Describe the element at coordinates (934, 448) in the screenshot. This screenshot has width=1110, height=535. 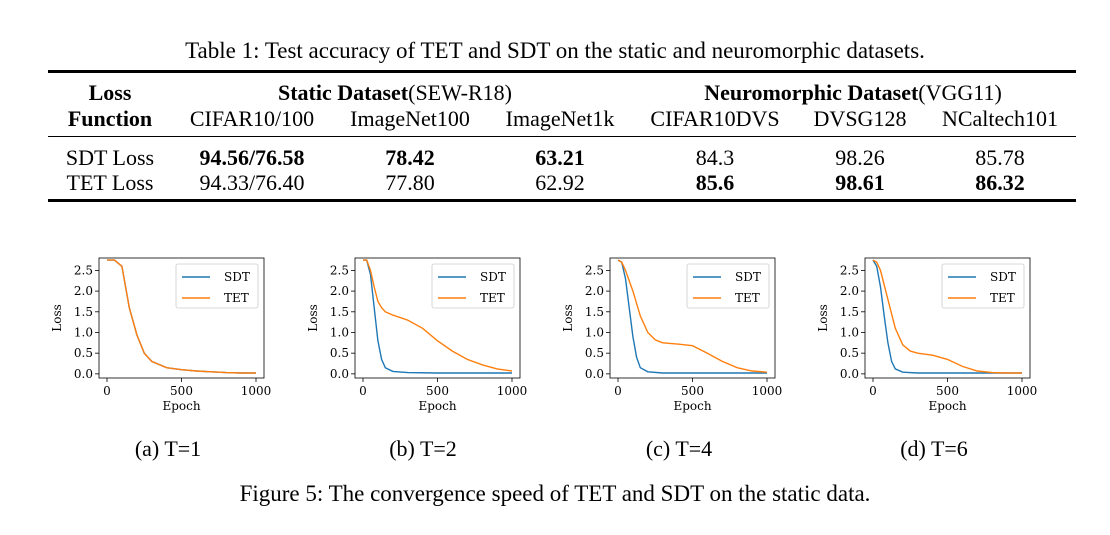
I see `subfigure-caption-d: (d) T=6` at that location.